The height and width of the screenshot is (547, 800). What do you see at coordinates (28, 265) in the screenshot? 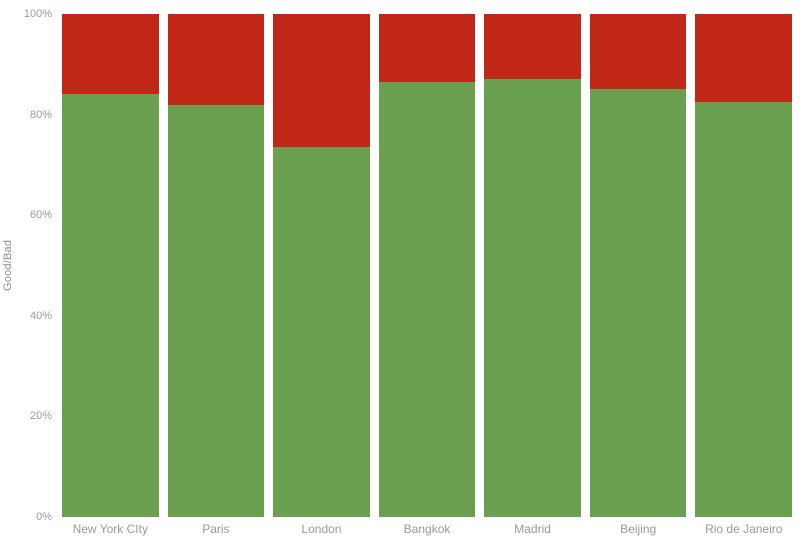
I see `y-axis: 0% 20% 40% 60% 80% 100%` at bounding box center [28, 265].